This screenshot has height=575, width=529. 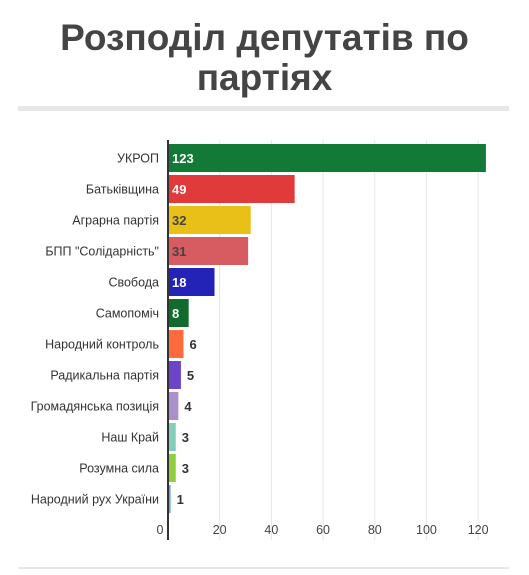 I want to click on title-divider, so click(x=263, y=108).